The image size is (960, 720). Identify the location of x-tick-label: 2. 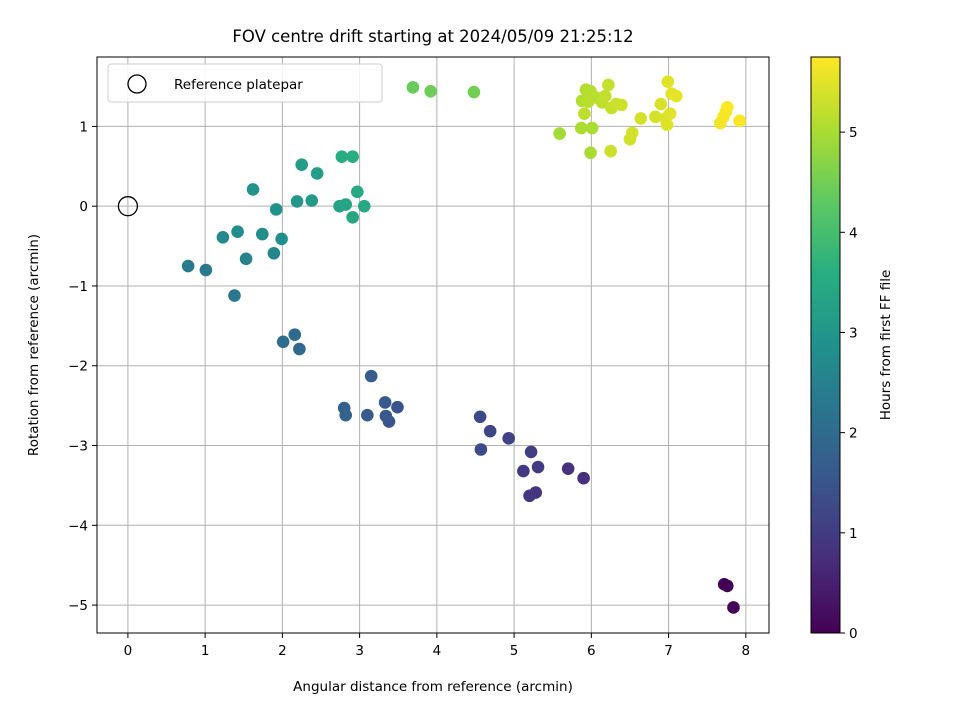
(282, 651).